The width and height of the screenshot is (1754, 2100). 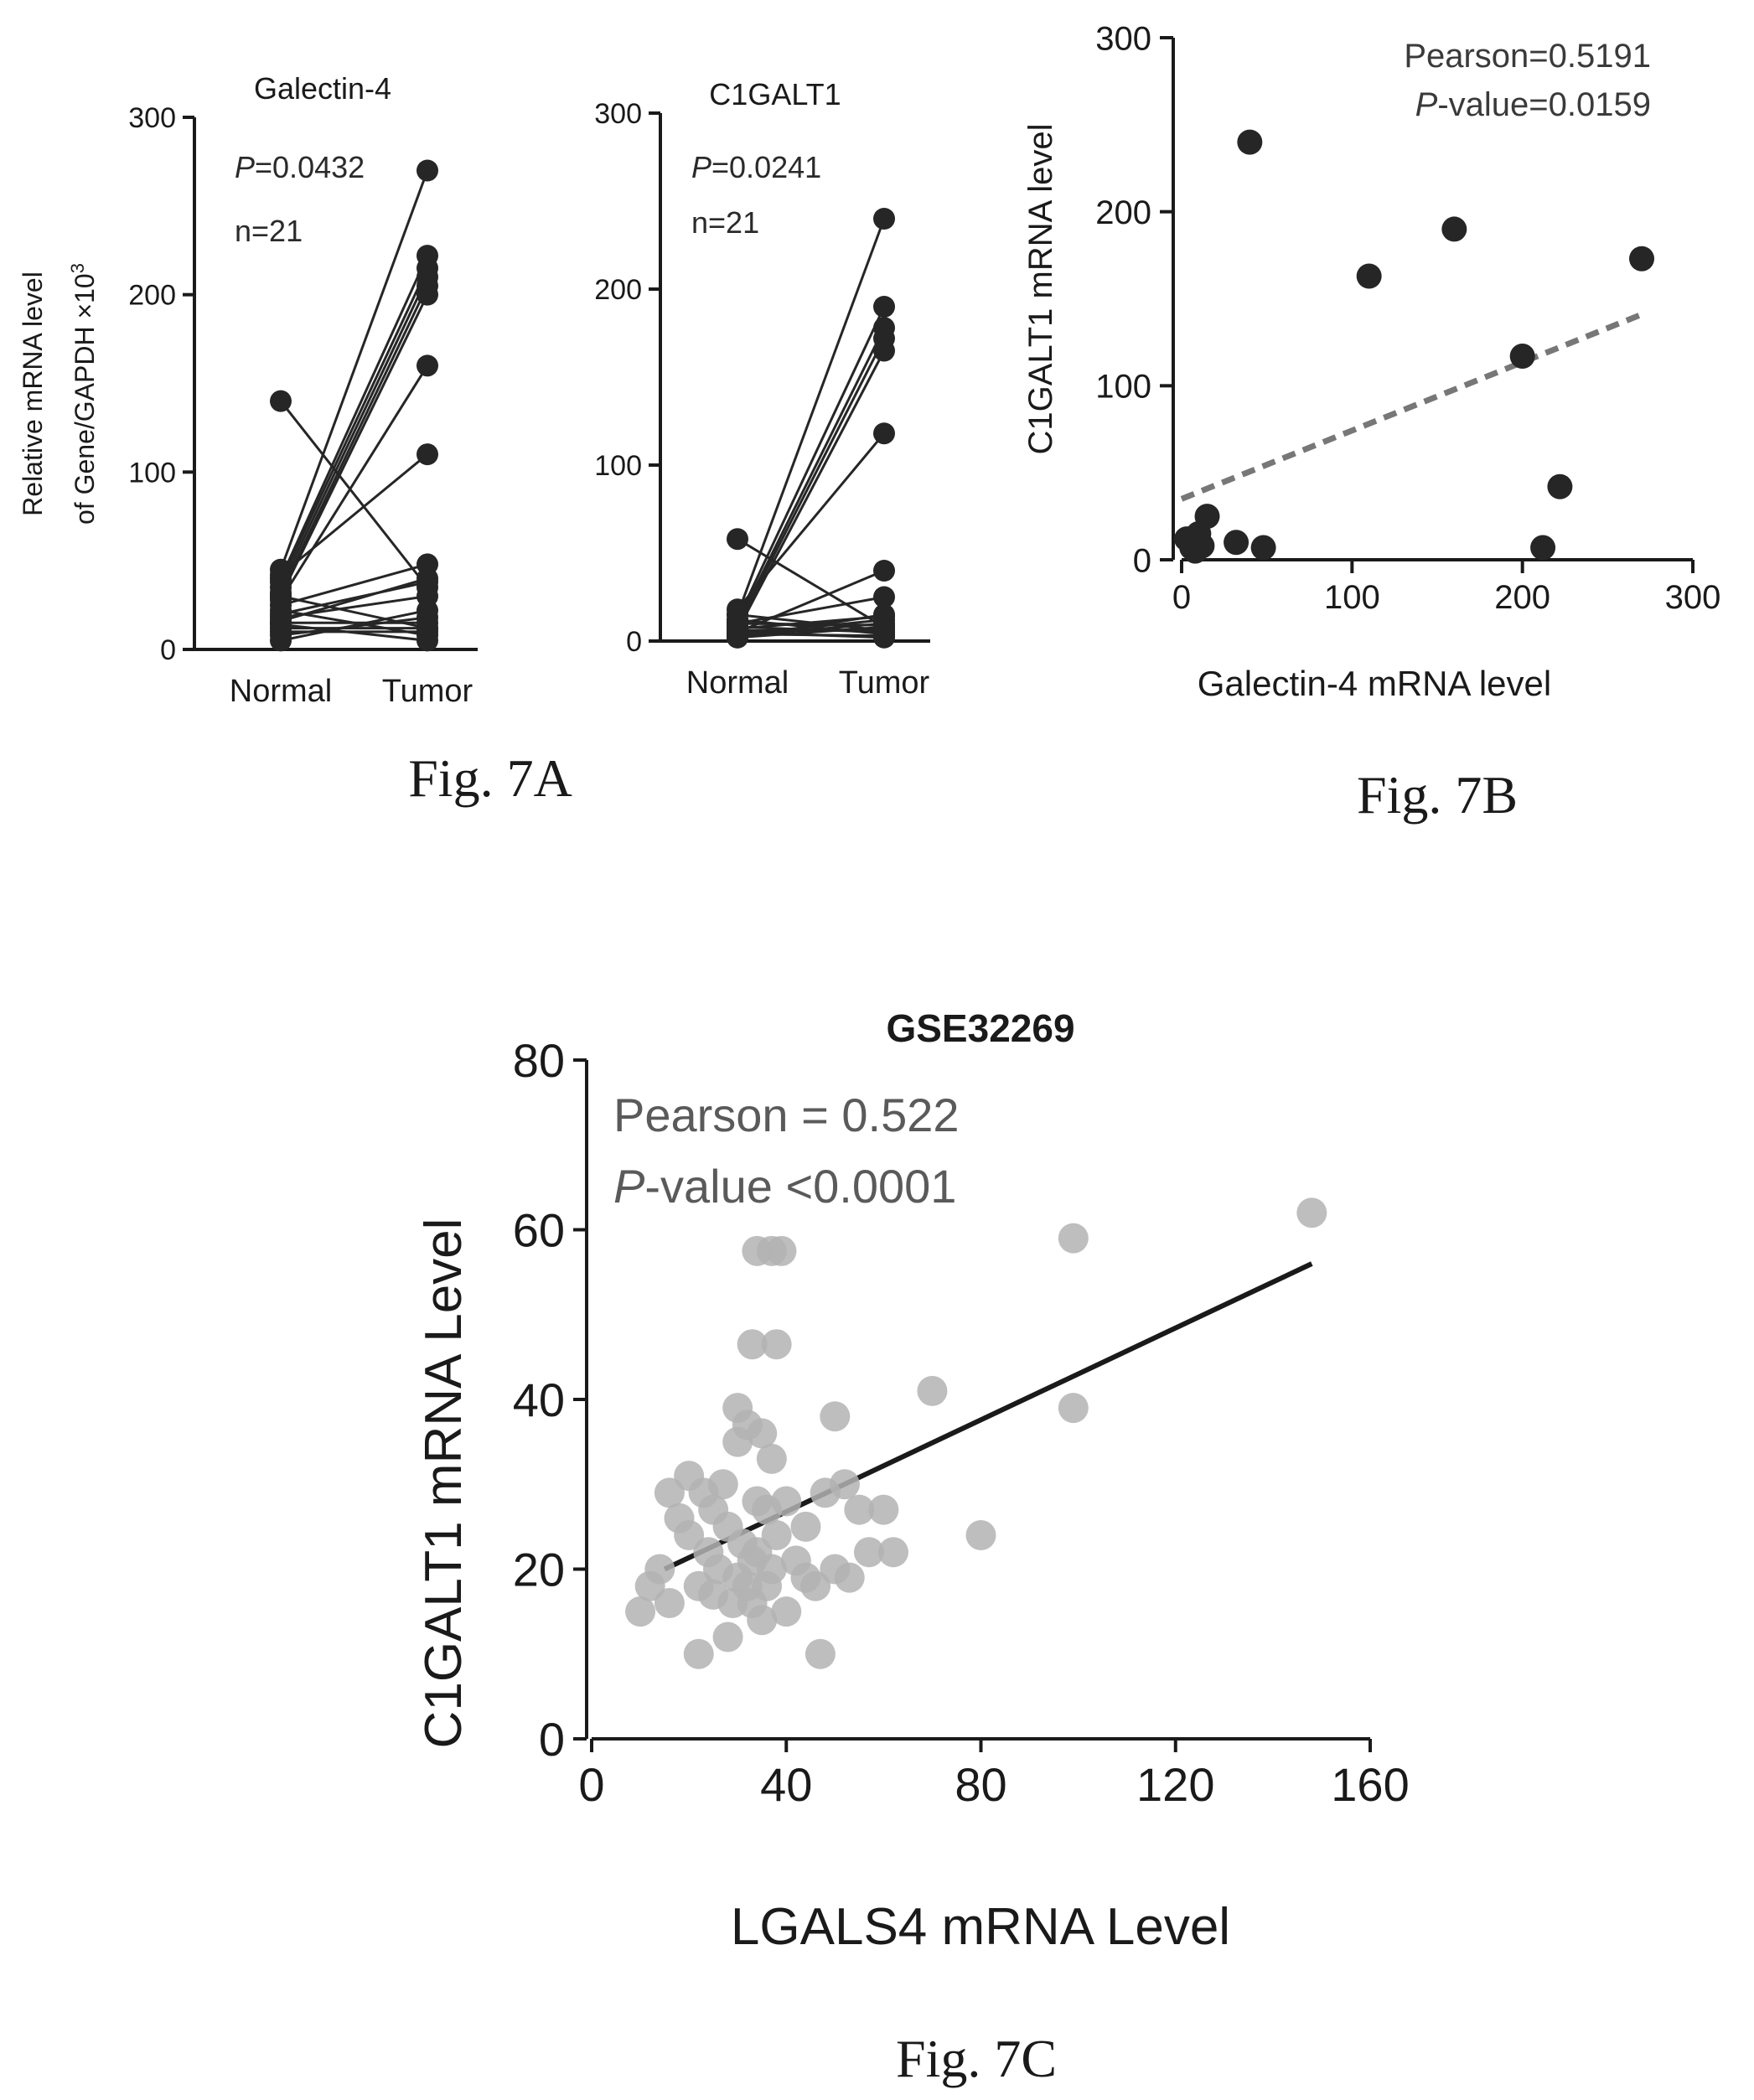 What do you see at coordinates (1352, 597) in the screenshot?
I see `x-tick-label: 100` at bounding box center [1352, 597].